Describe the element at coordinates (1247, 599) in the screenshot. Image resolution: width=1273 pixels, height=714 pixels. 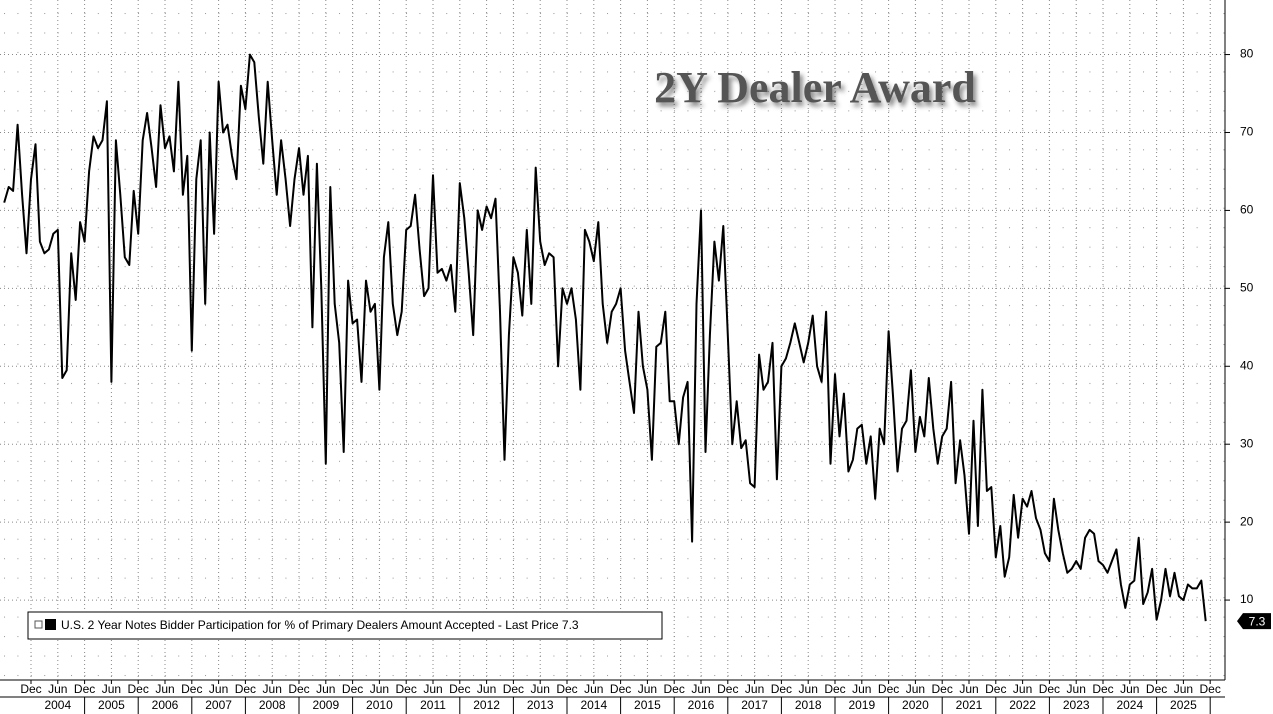
I see `y-tick-label: 10` at that location.